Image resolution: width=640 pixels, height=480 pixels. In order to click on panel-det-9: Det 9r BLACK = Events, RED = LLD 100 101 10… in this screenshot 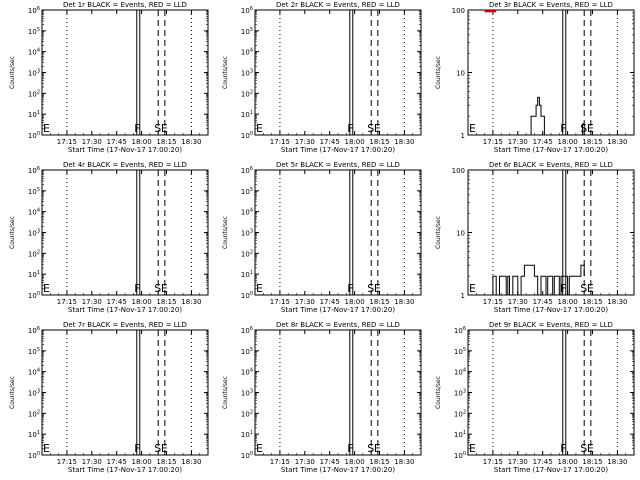, I will do `click(535, 397)`.